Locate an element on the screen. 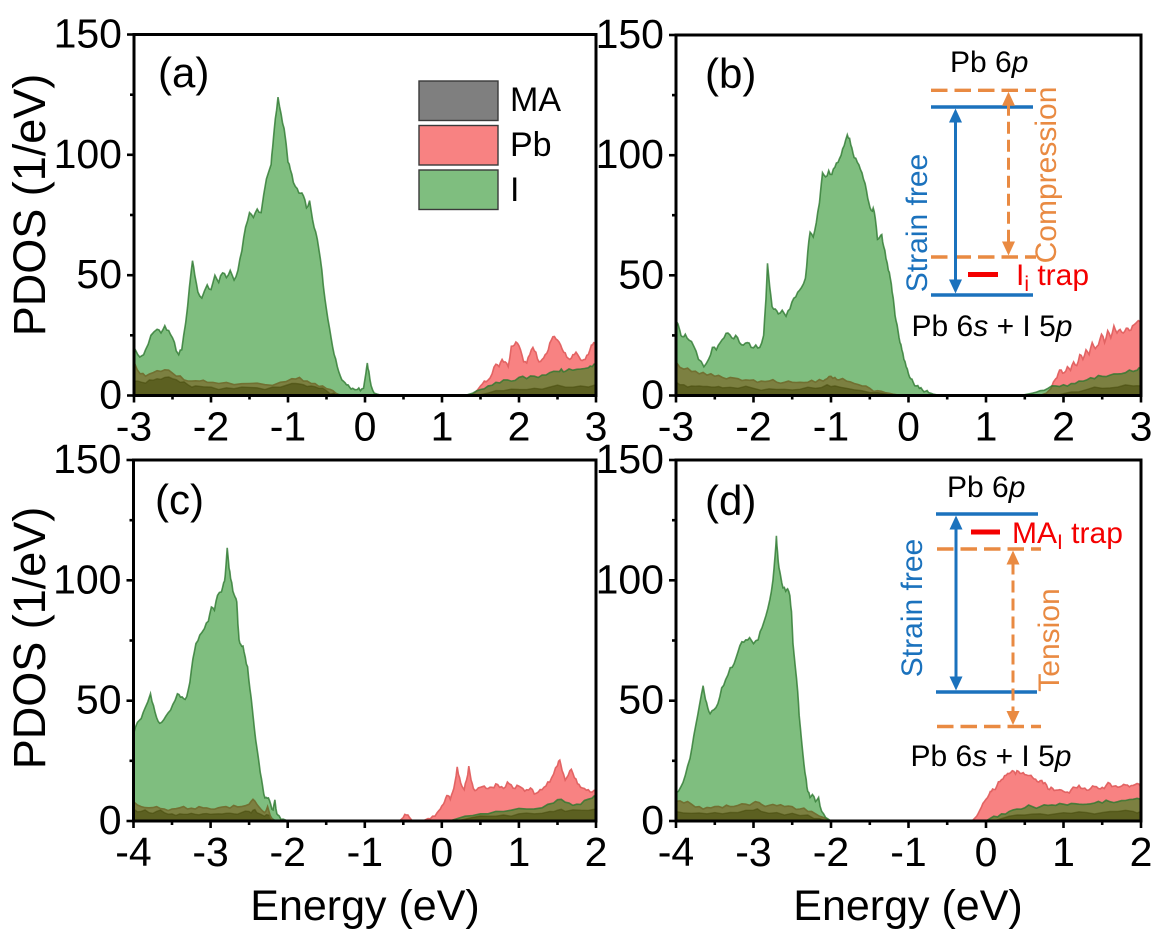 The height and width of the screenshot is (944, 1164). svg-text: (a) is located at coordinates (183, 72).